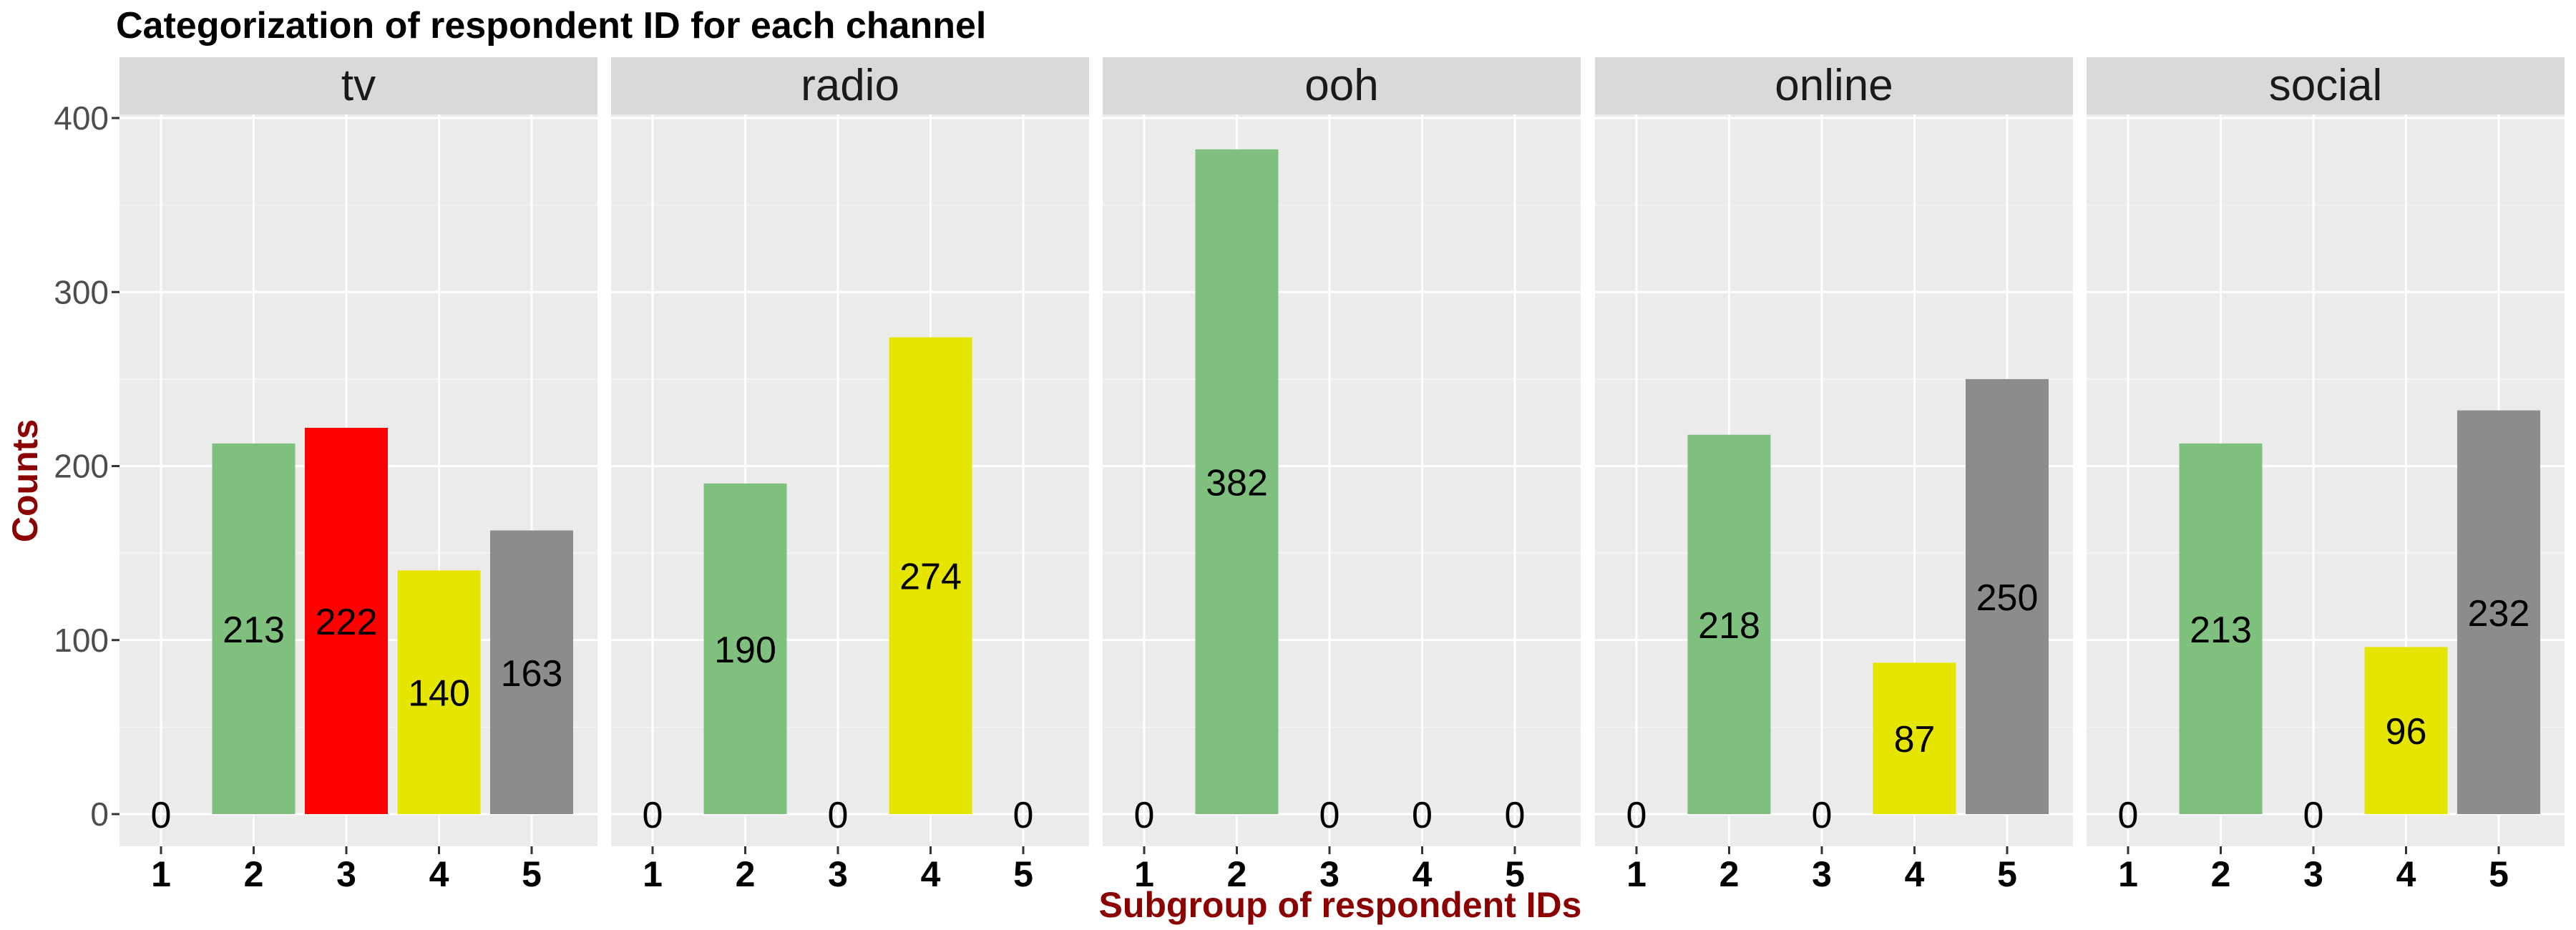  I want to click on y-axis: 0 100 200 300 400, so click(86, 466).